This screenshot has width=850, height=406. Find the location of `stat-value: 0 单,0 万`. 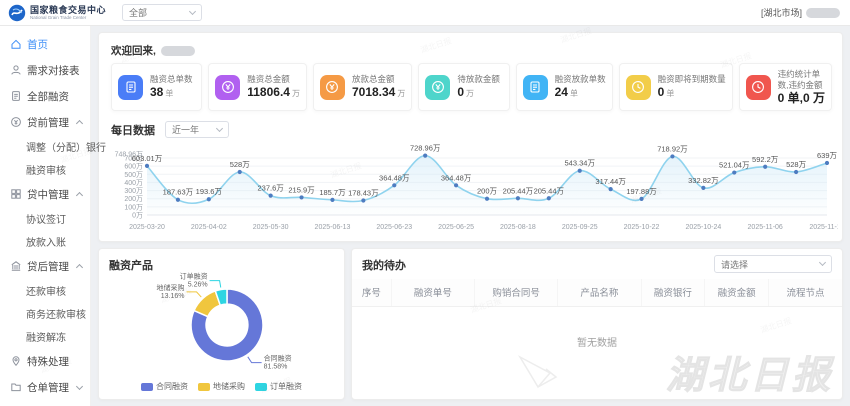

stat-value: 0 单,0 万 is located at coordinates (801, 98).